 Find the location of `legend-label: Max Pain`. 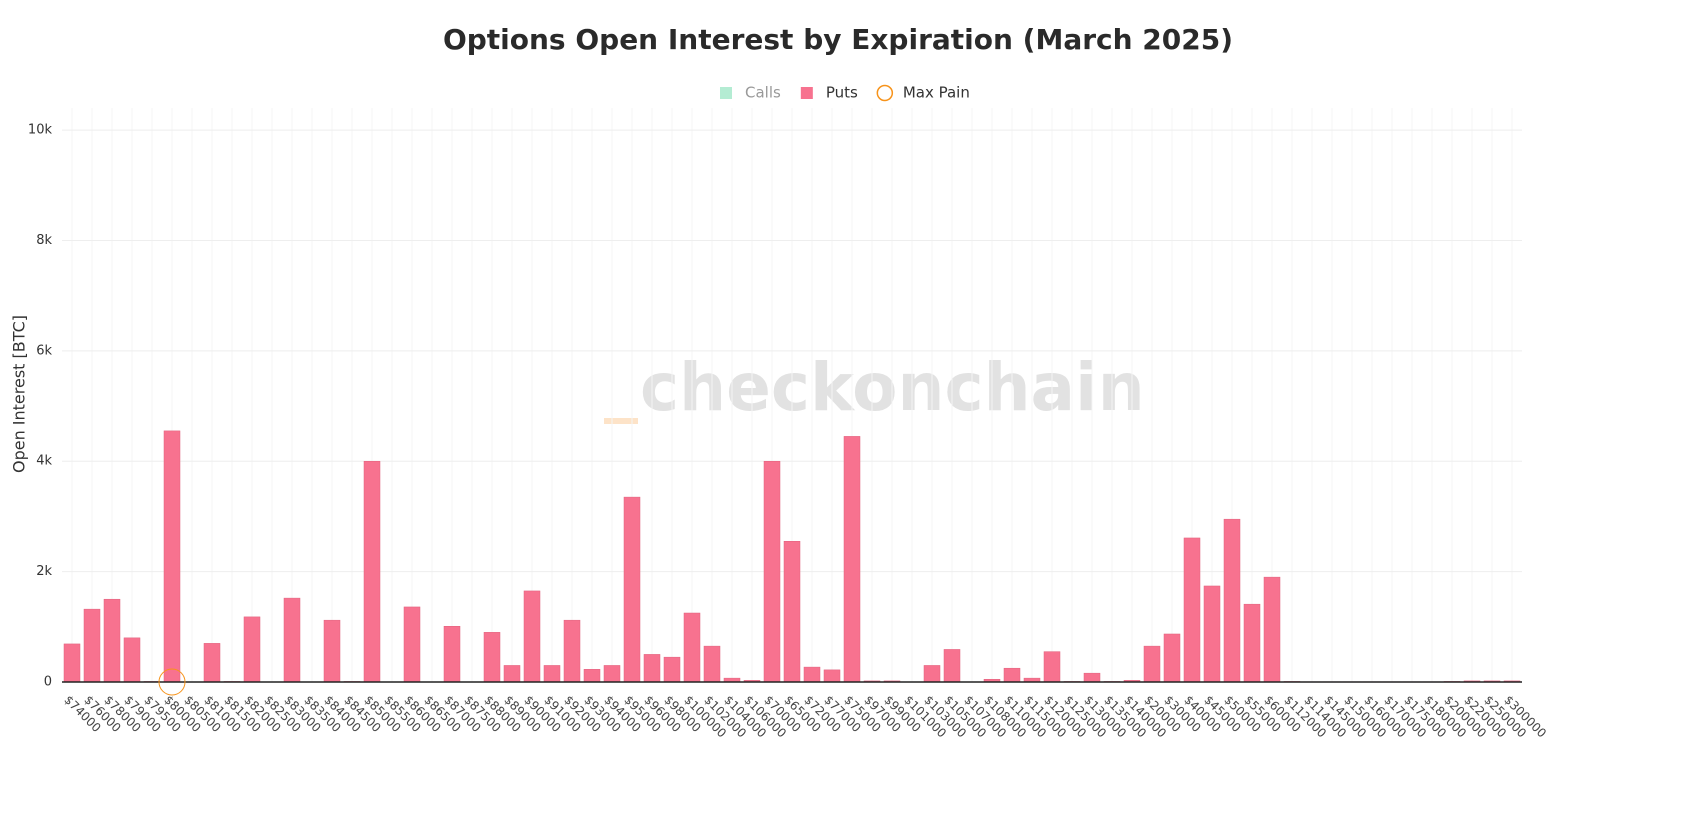

legend-label: Max Pain is located at coordinates (936, 93).